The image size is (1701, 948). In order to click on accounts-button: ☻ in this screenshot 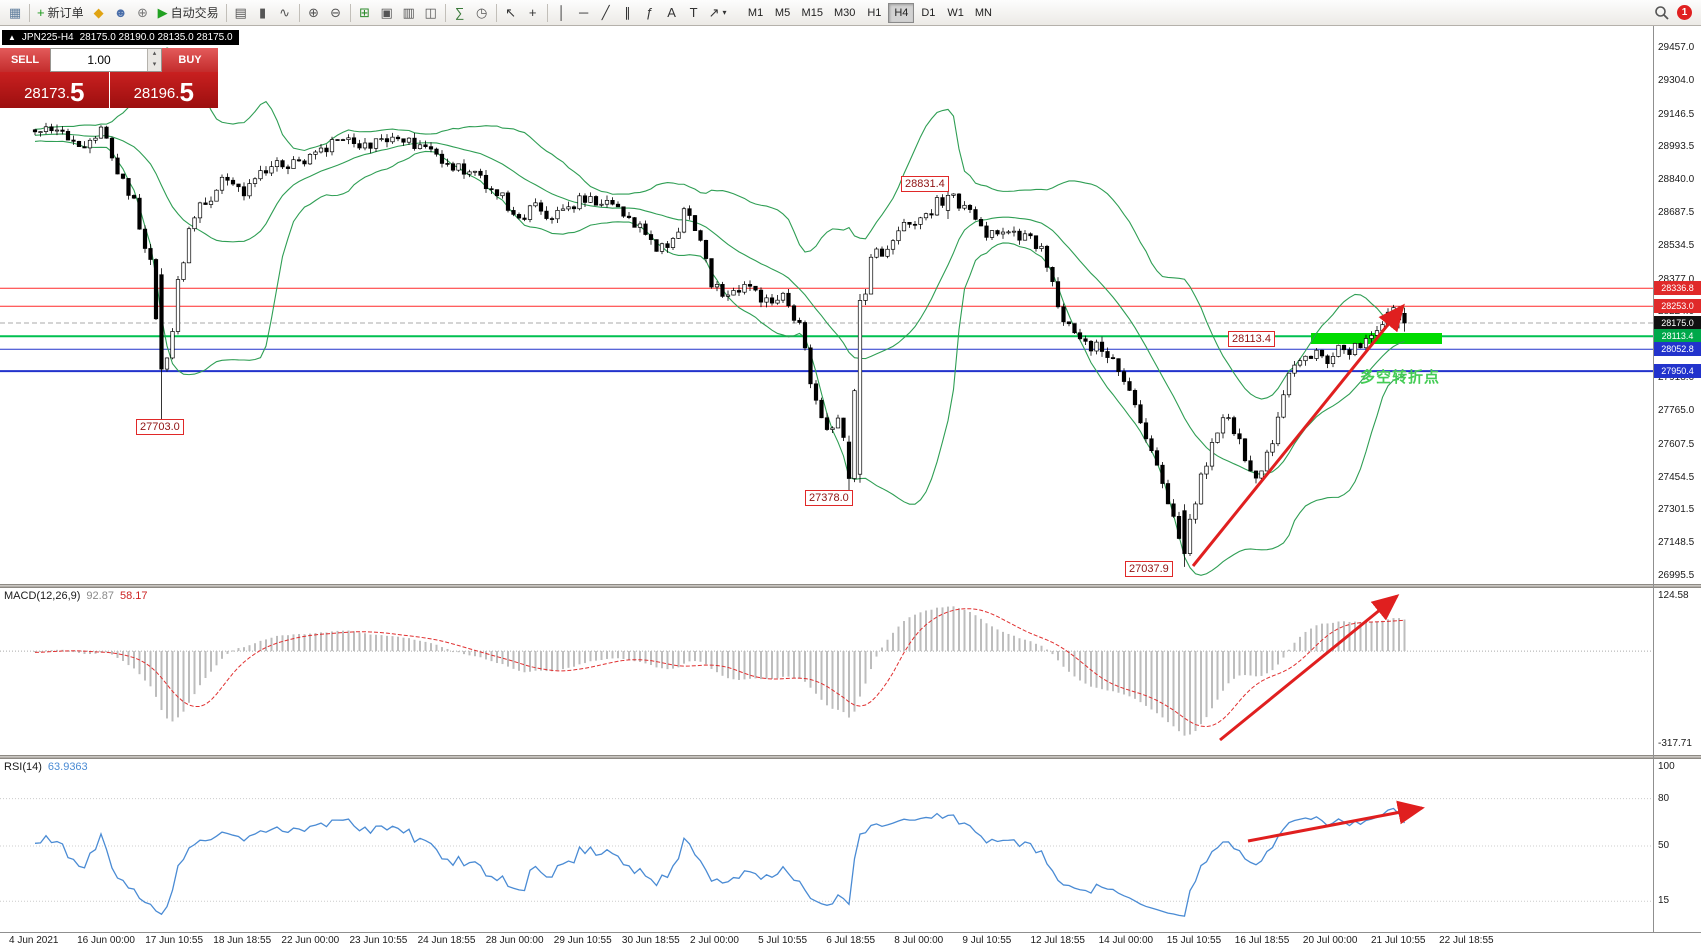, I will do `click(121, 13)`.